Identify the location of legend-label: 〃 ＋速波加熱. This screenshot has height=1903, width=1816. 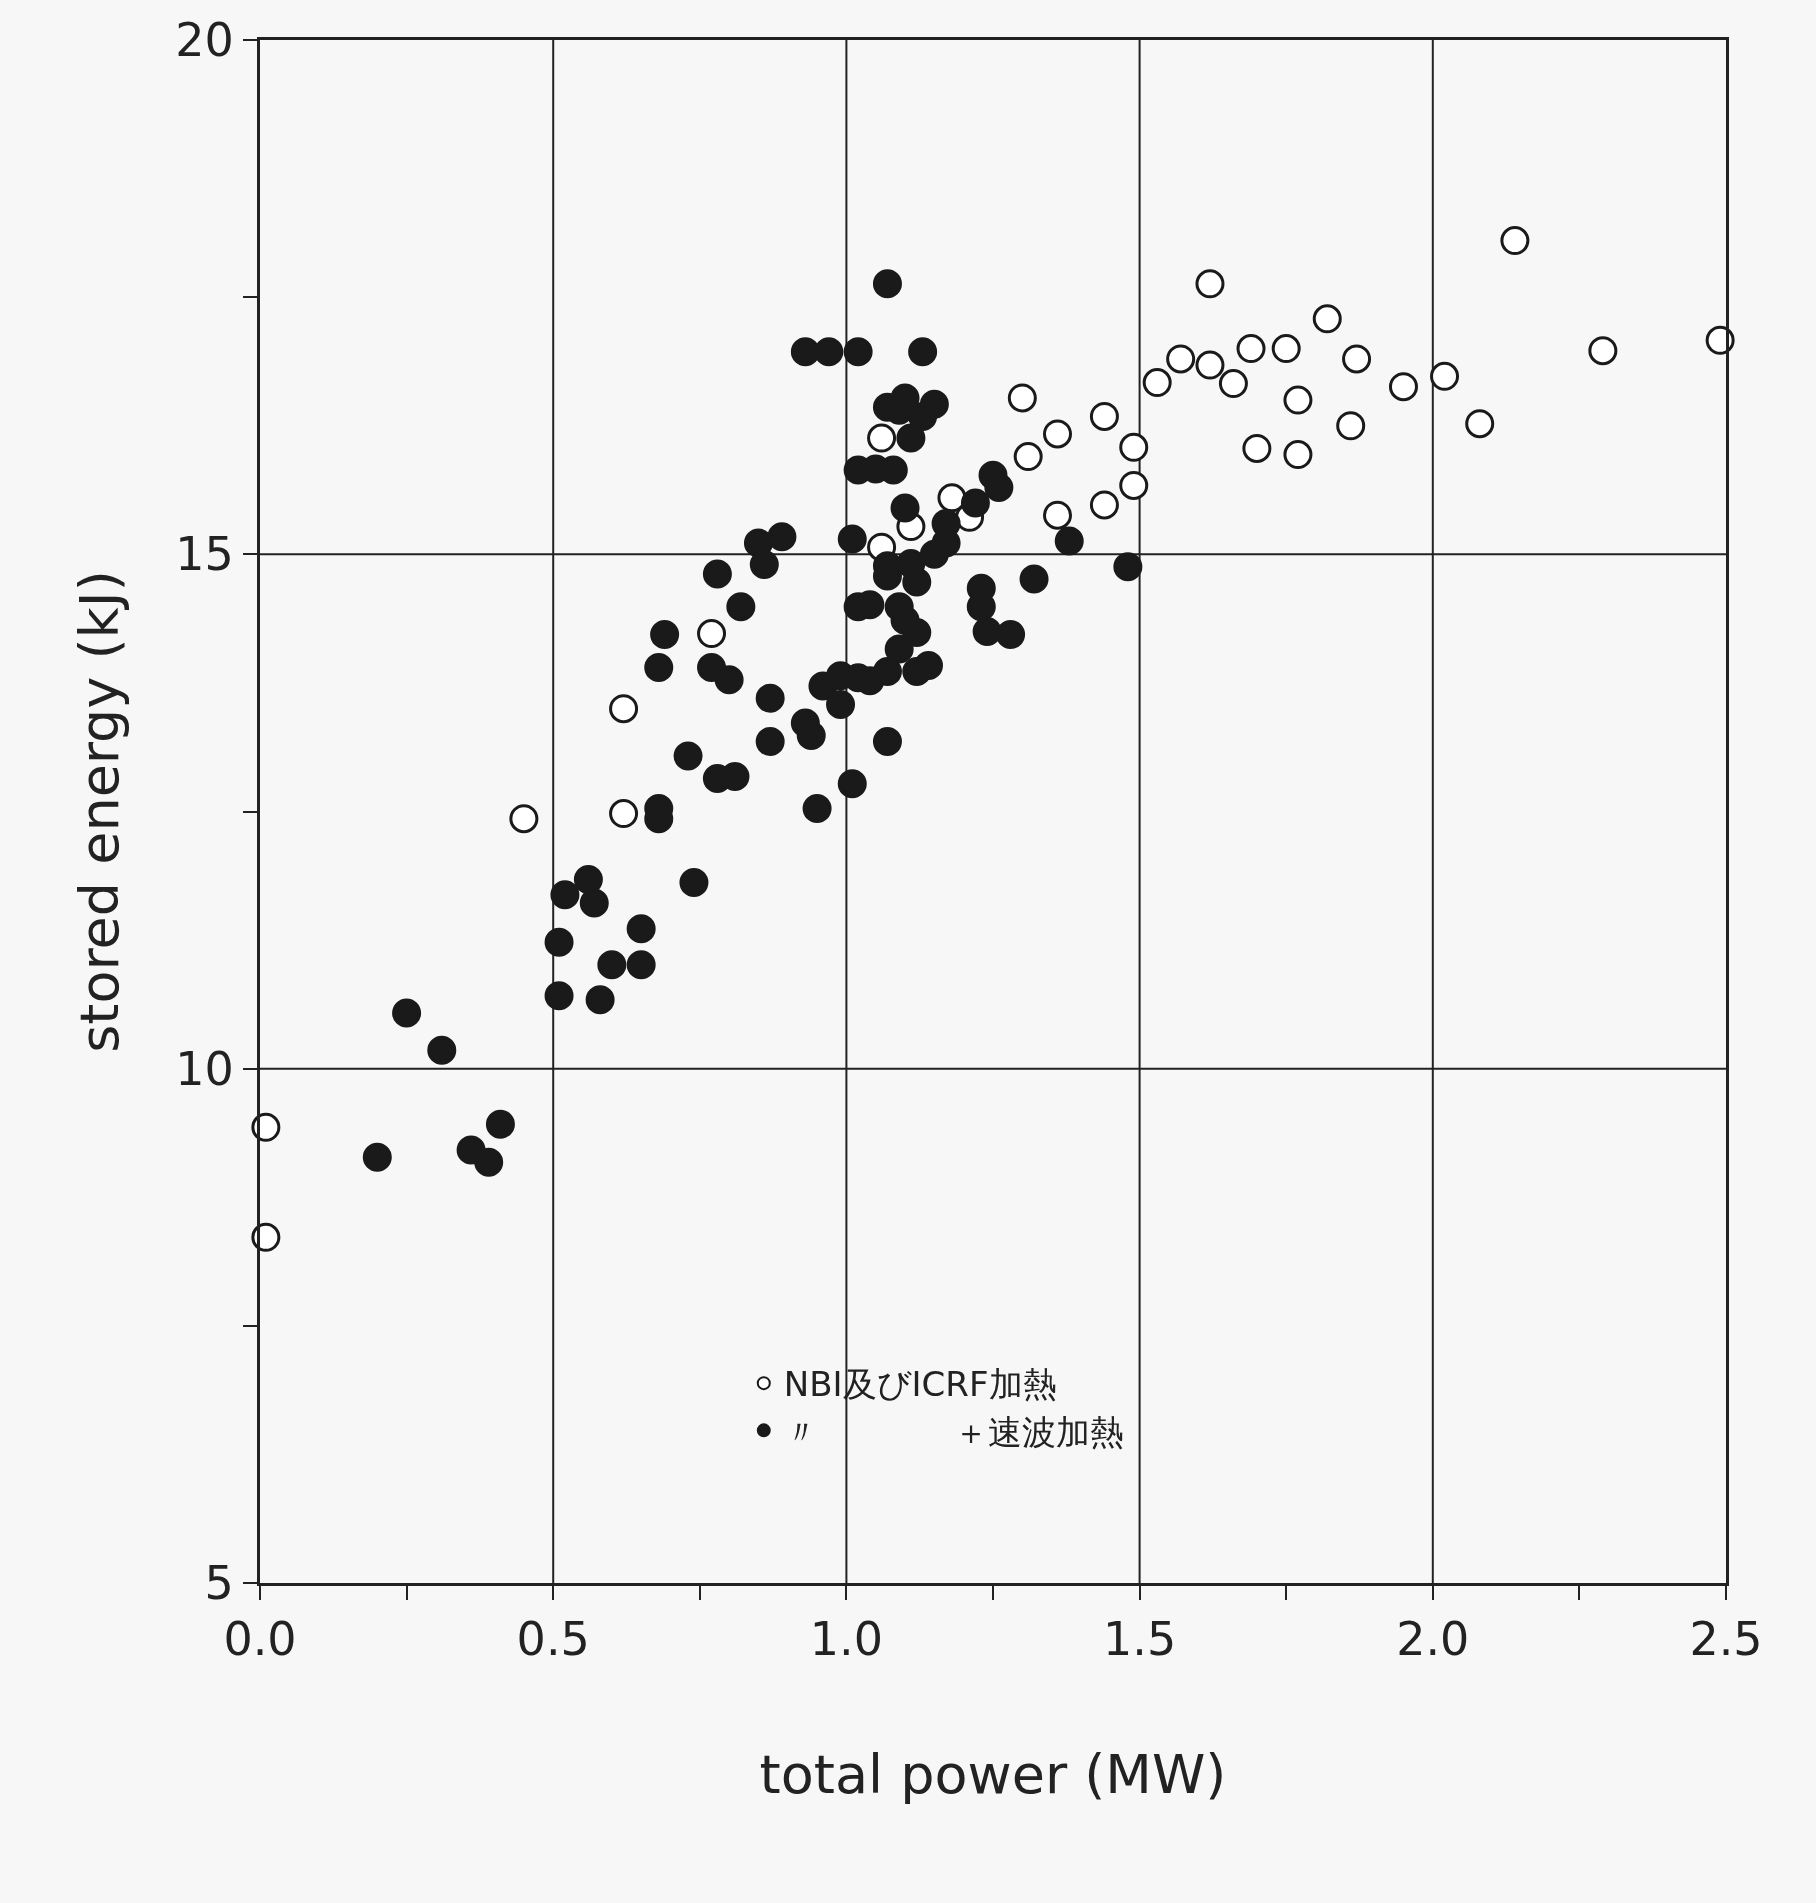
(953, 1431).